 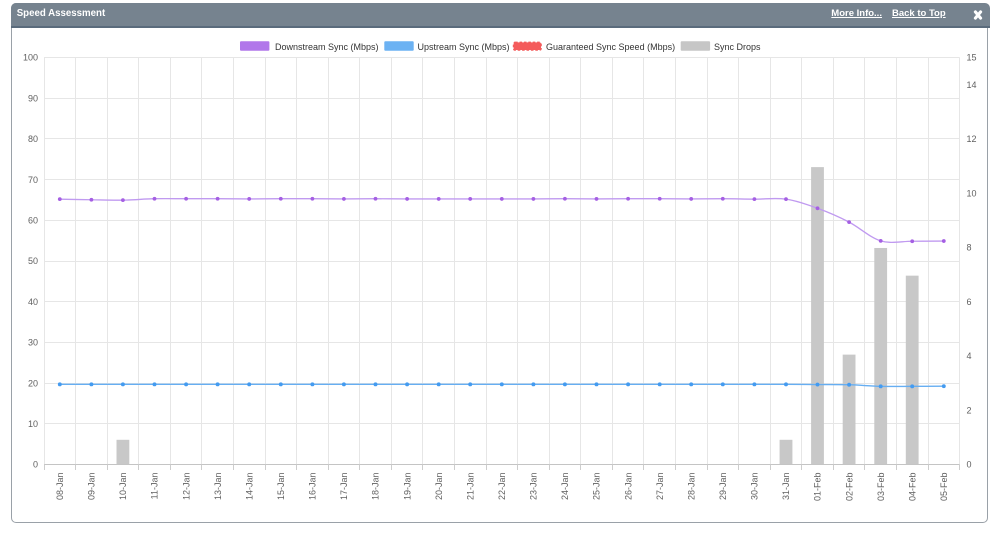 I want to click on svg-text: 6, so click(x=969, y=302).